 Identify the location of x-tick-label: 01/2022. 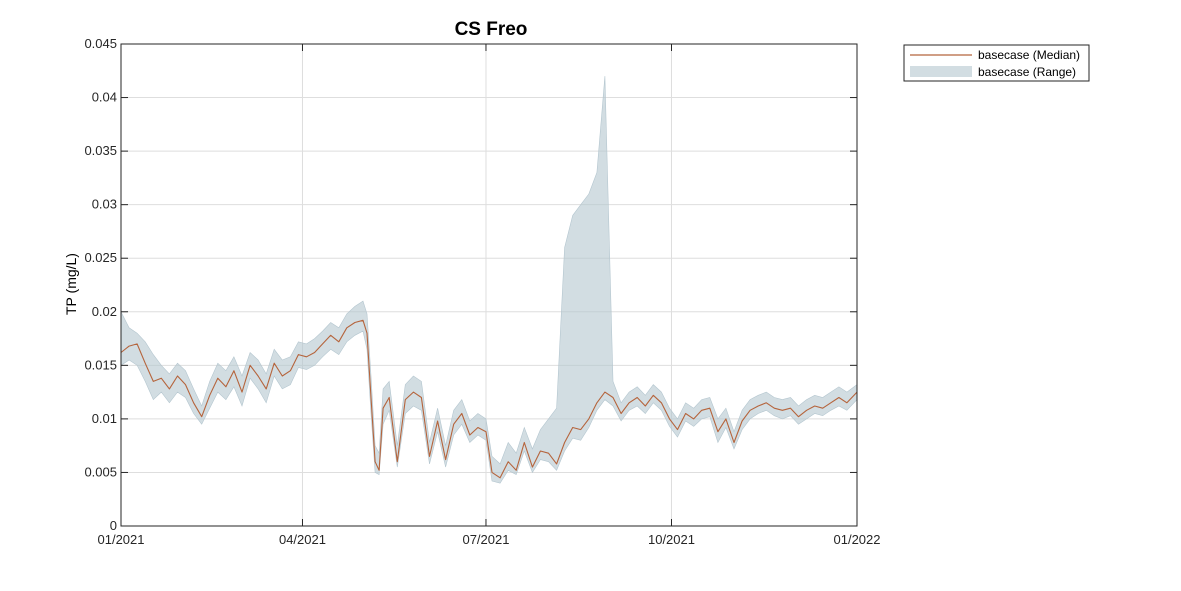
(857, 539).